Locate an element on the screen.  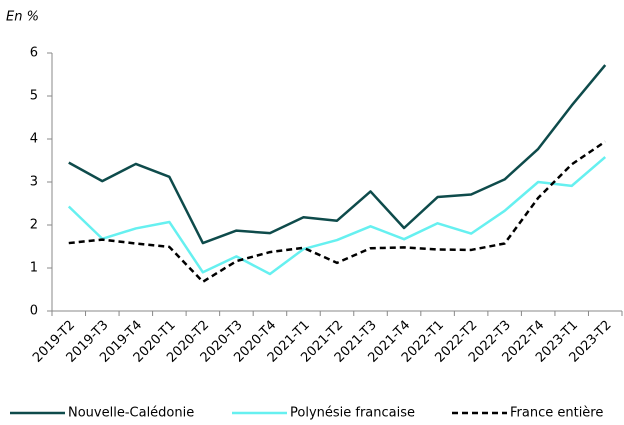
y-tick-label: 5 is located at coordinates (34, 96).